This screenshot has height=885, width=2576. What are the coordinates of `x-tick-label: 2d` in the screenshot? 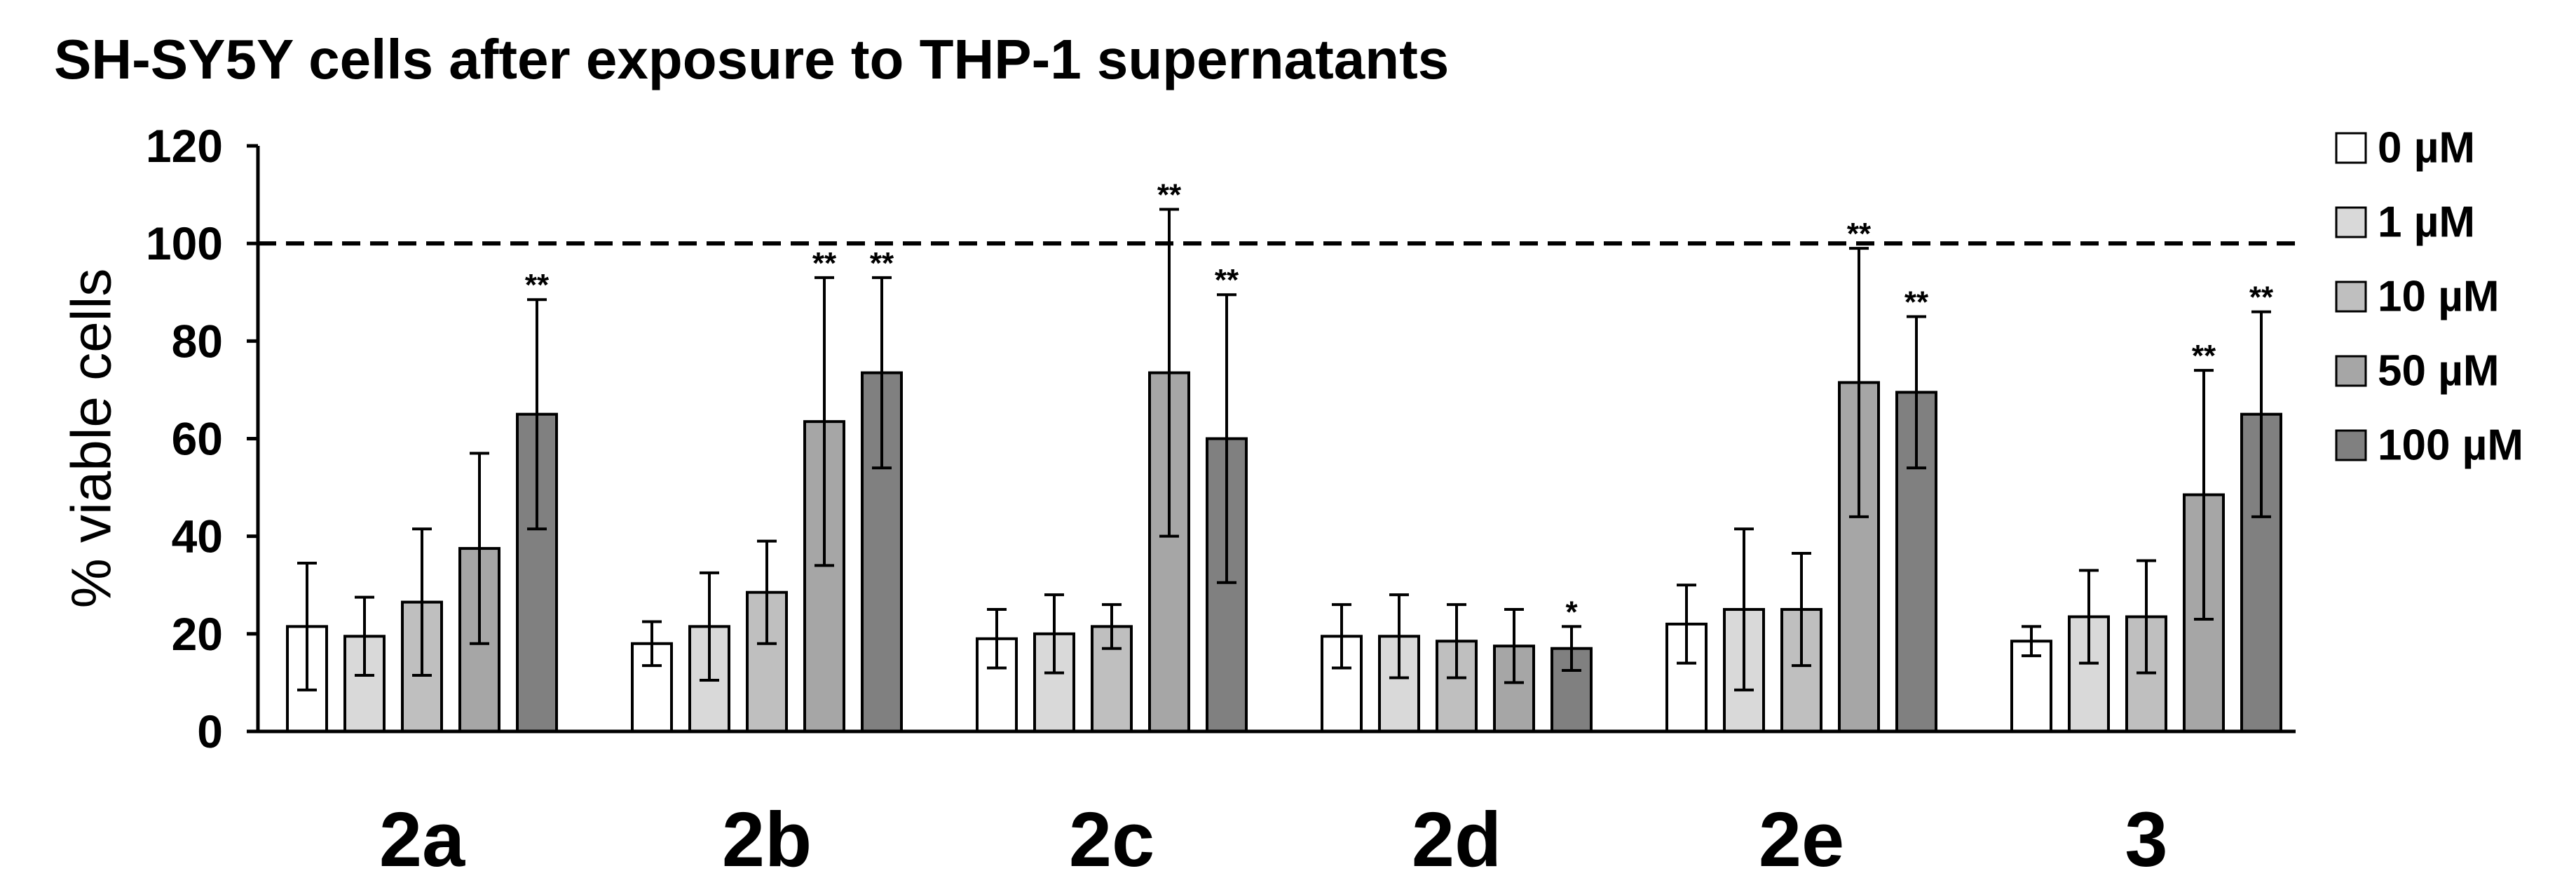 It's located at (1456, 840).